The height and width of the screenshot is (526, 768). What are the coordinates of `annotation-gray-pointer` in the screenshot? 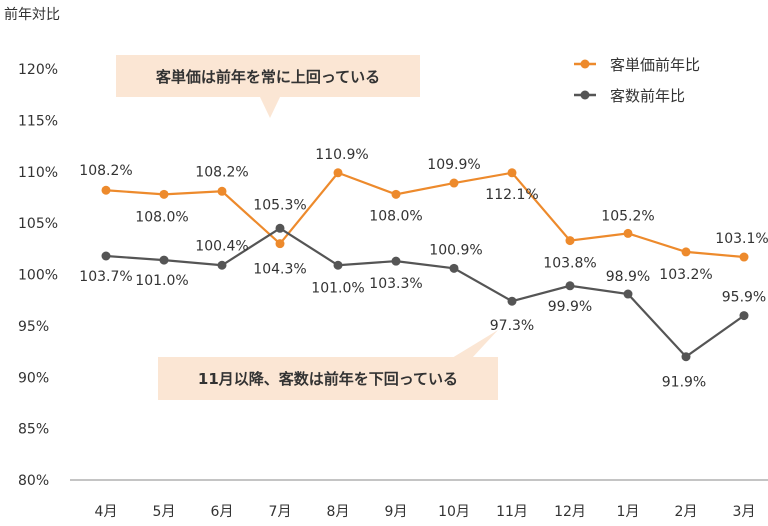 It's located at (475, 344).